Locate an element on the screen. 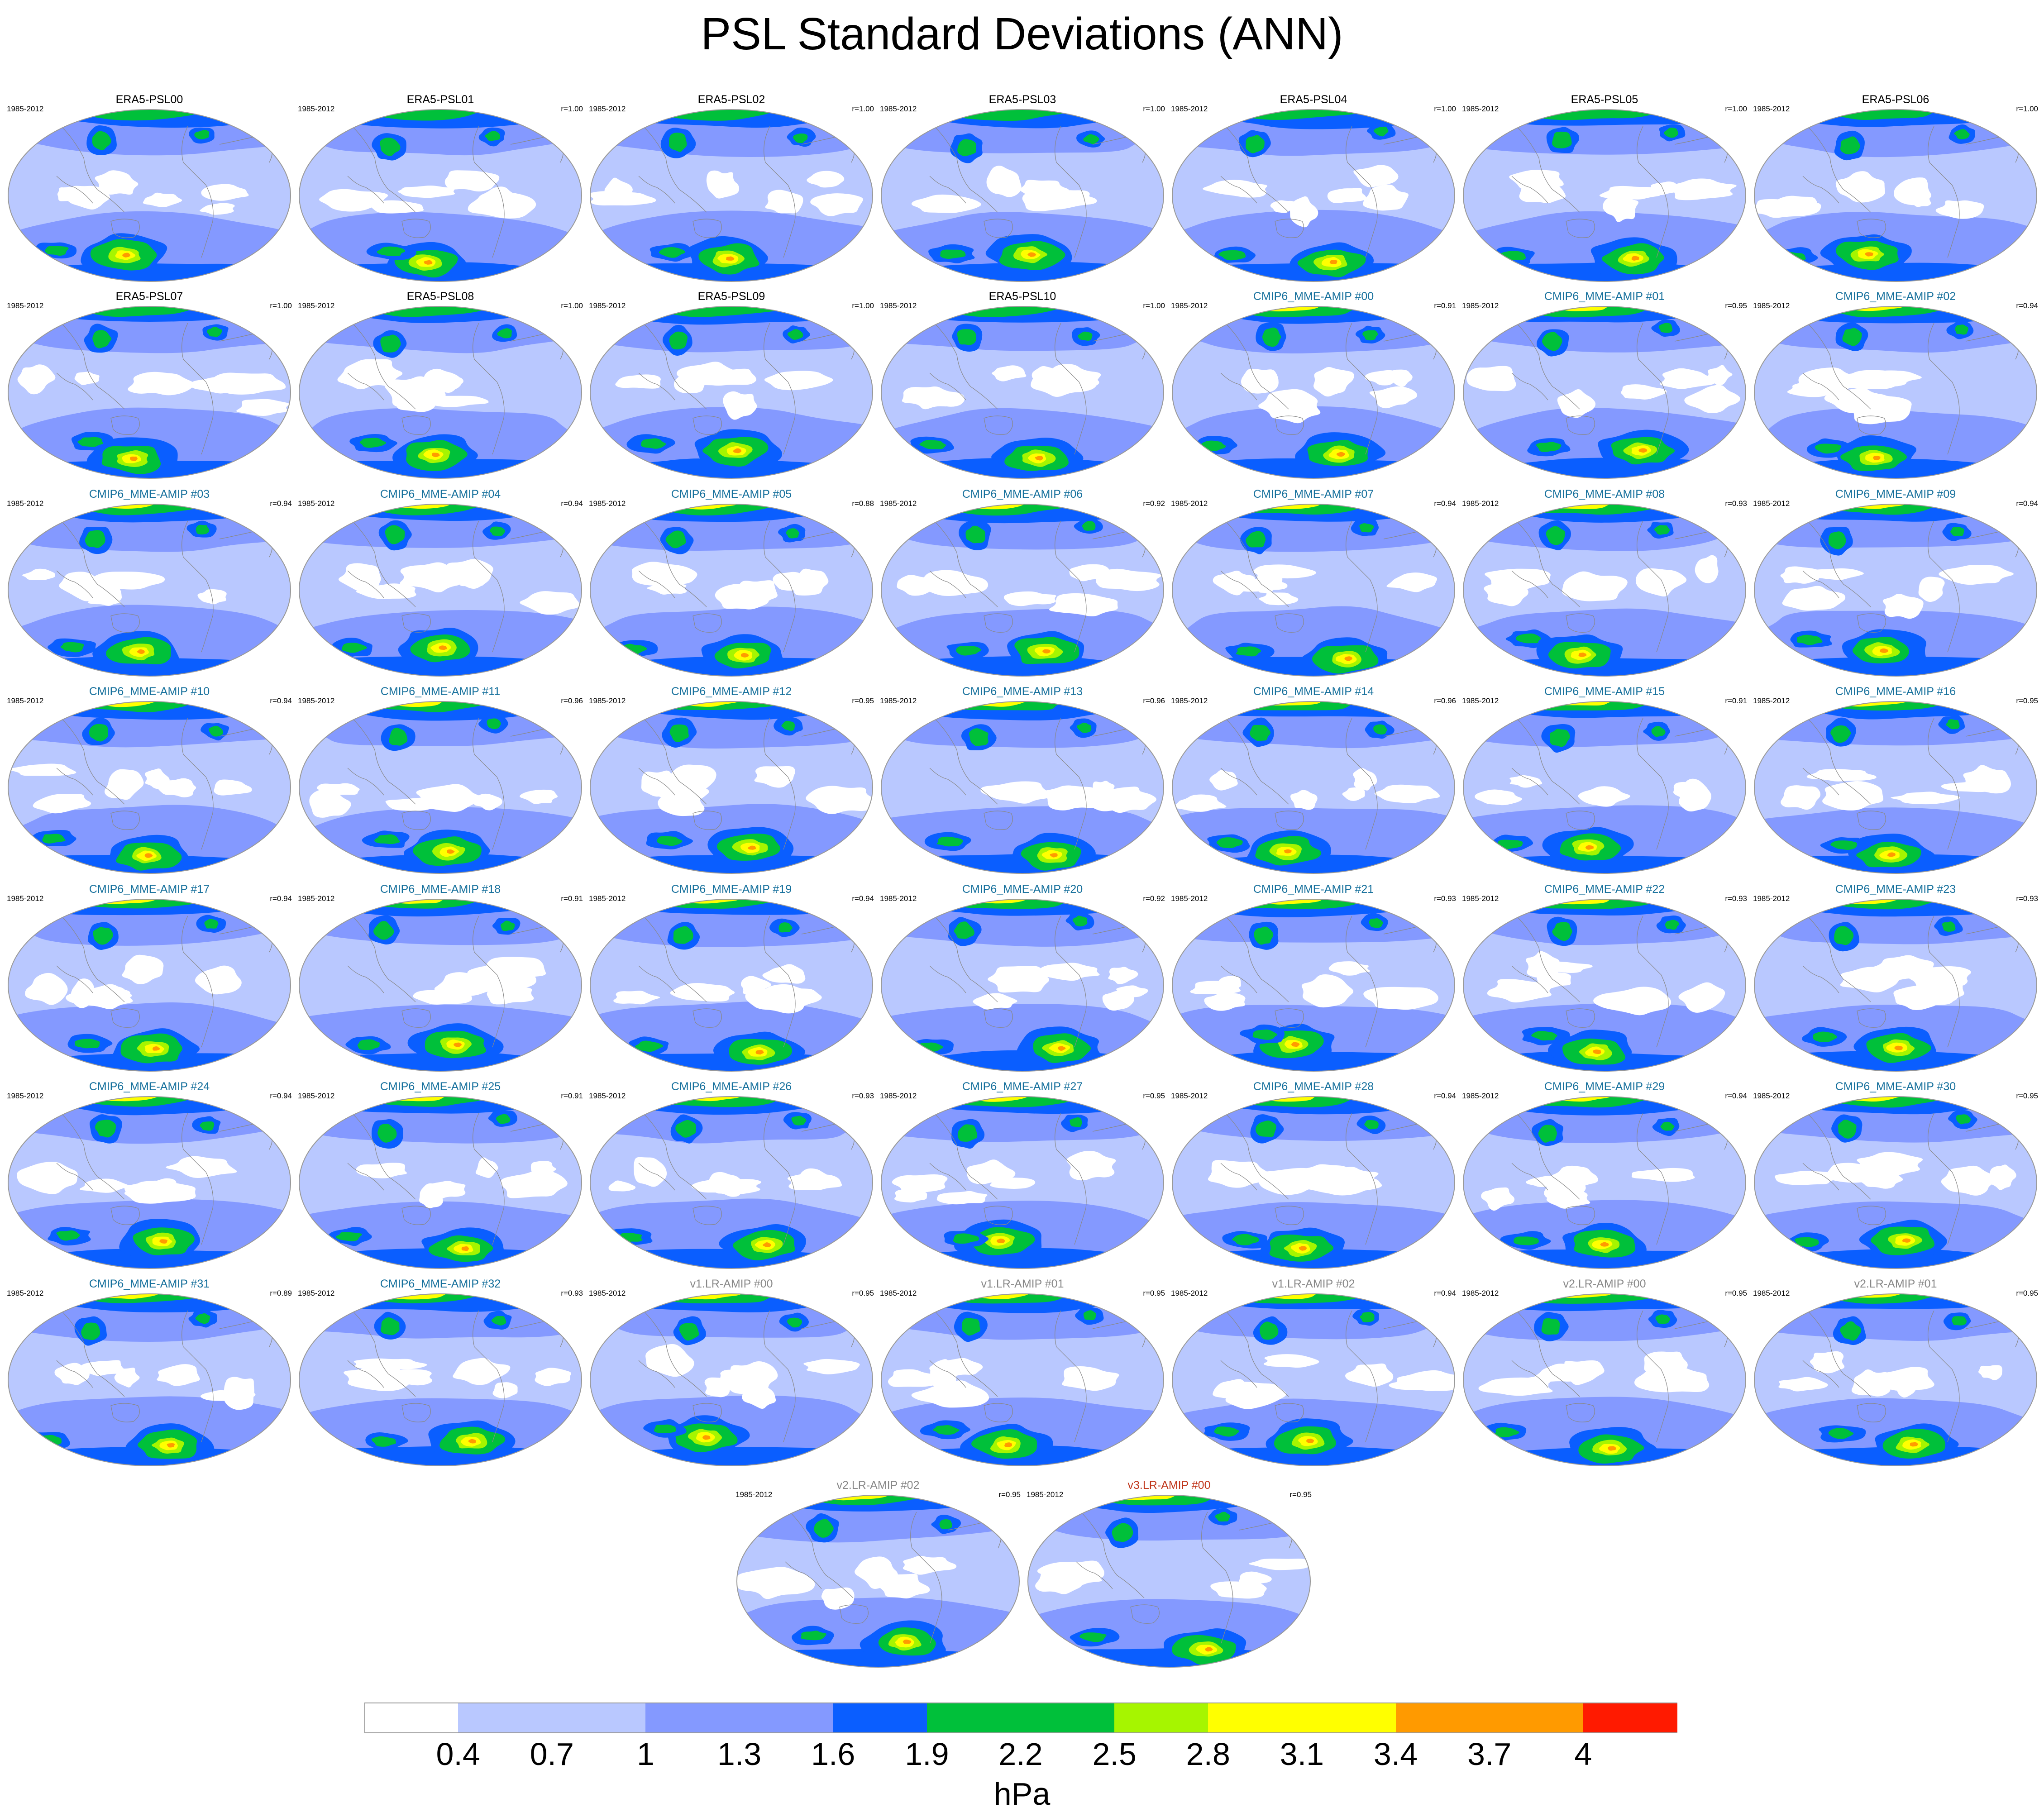  panel-title: ERA5-PSL05 is located at coordinates (1604, 99).